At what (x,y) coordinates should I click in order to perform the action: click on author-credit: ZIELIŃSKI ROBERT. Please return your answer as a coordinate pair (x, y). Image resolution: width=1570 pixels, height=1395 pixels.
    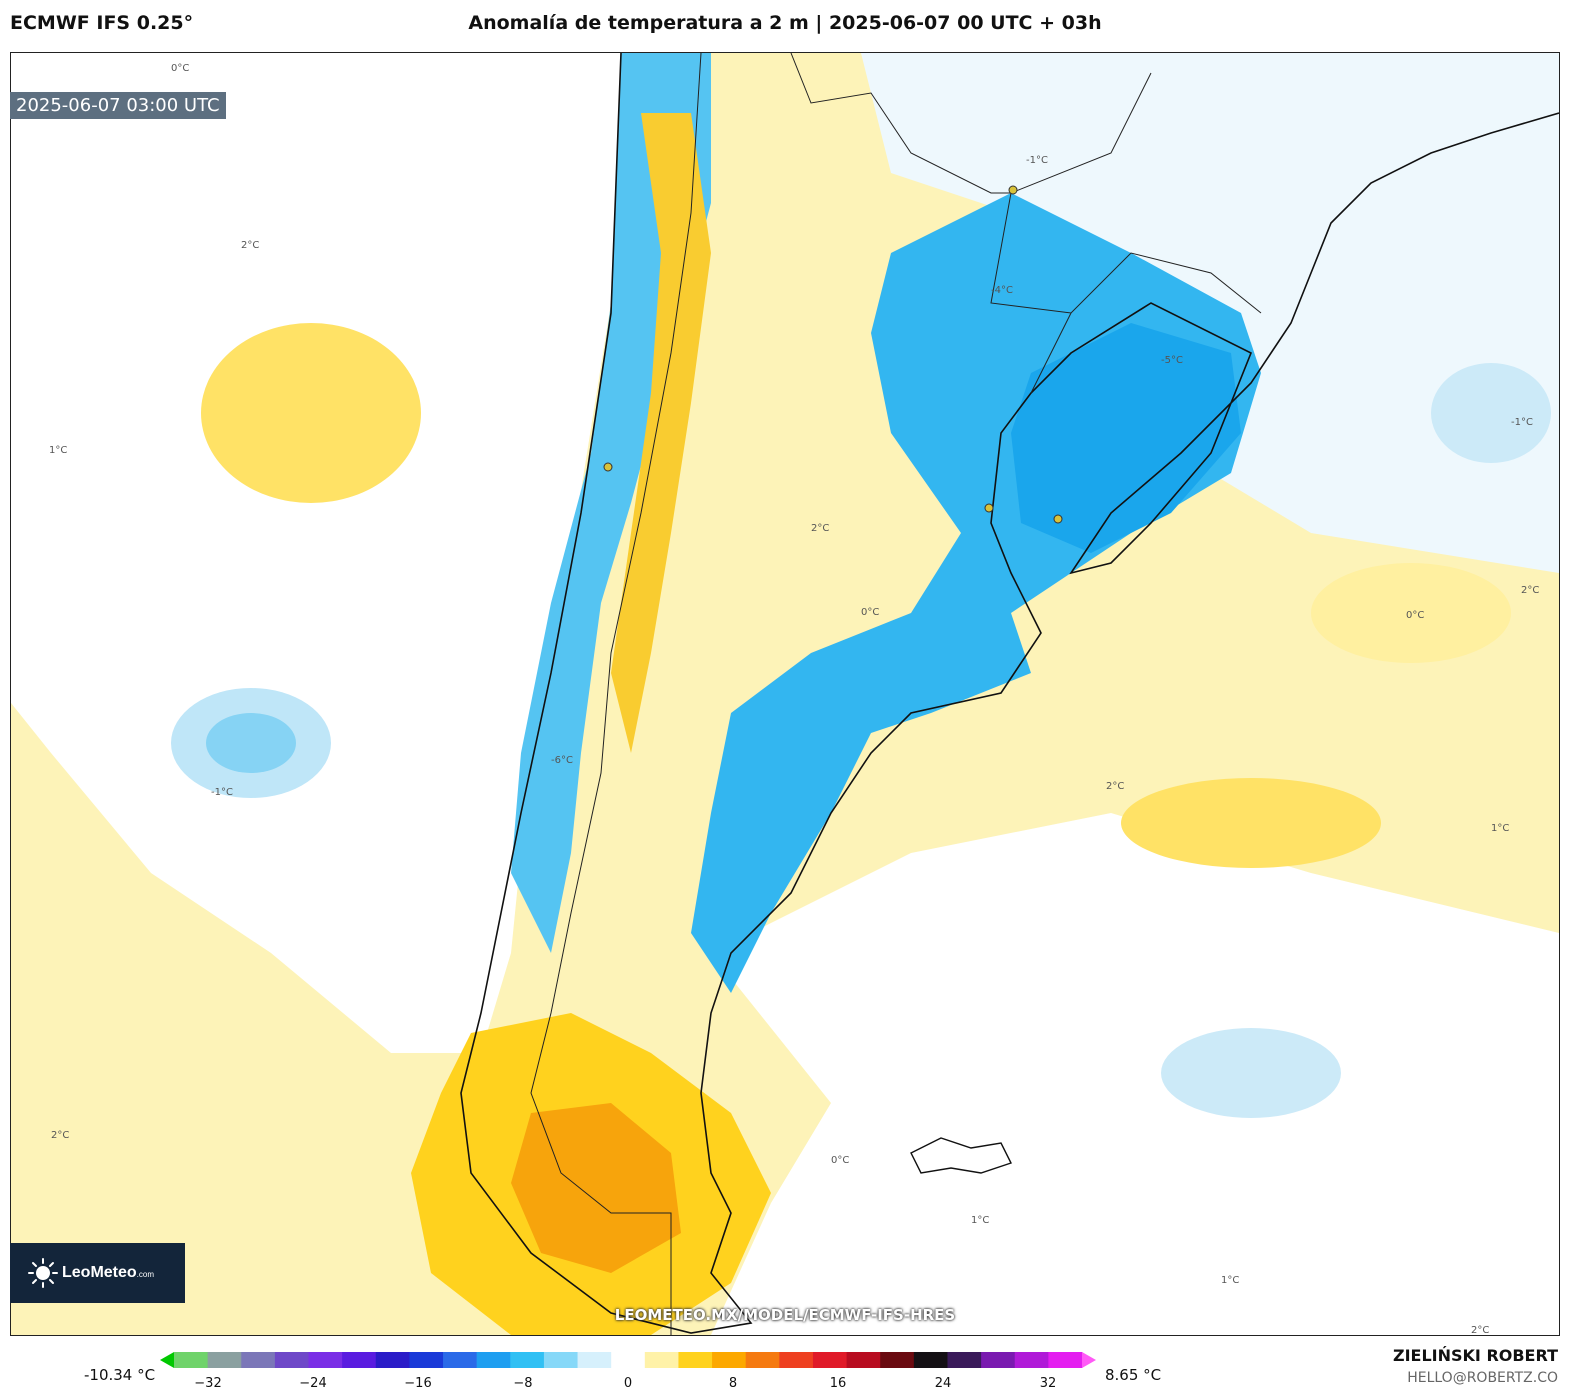
    Looking at the image, I should click on (1475, 1355).